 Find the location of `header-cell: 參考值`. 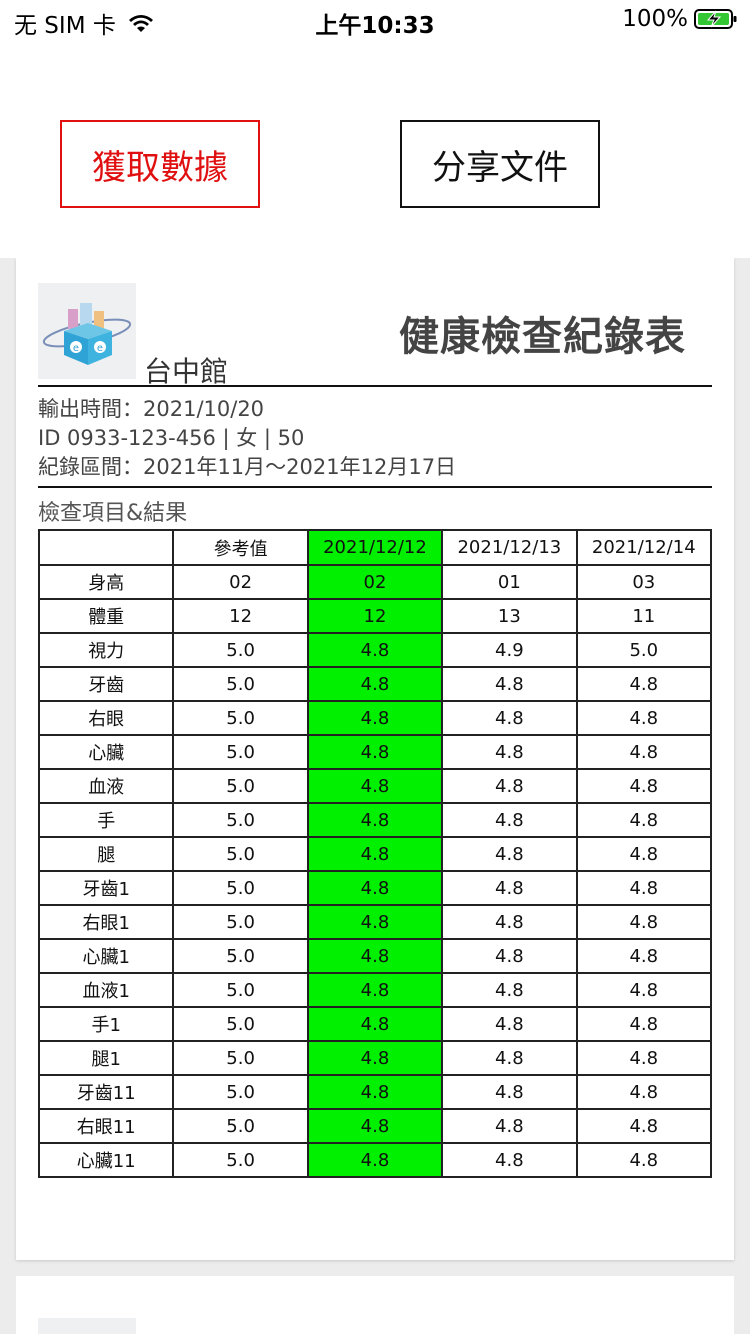

header-cell: 參考值 is located at coordinates (240, 547).